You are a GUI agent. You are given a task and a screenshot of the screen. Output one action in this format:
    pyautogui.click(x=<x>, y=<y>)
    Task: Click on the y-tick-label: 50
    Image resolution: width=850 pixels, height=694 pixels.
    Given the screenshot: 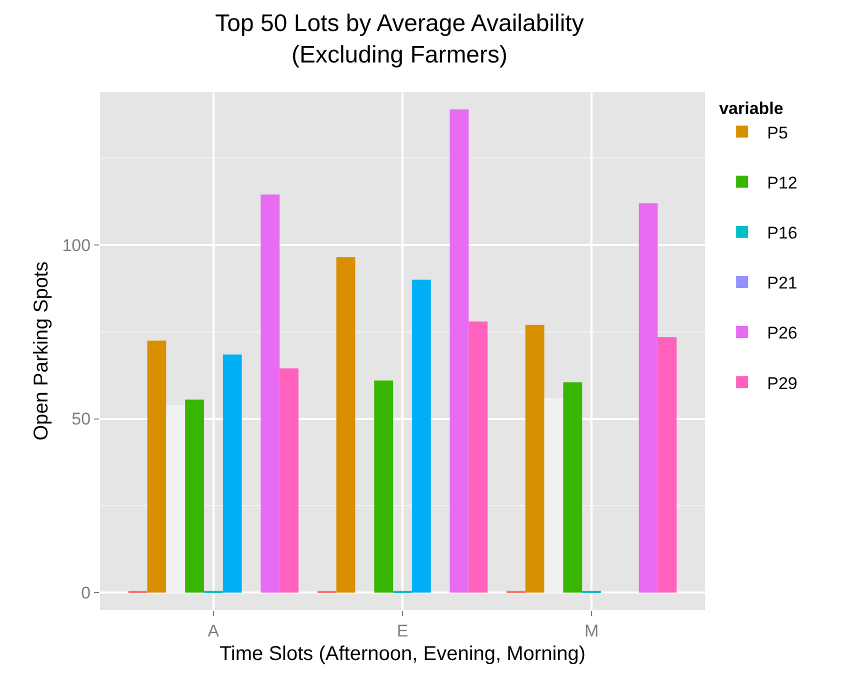 What is the action you would take?
    pyautogui.click(x=81, y=419)
    